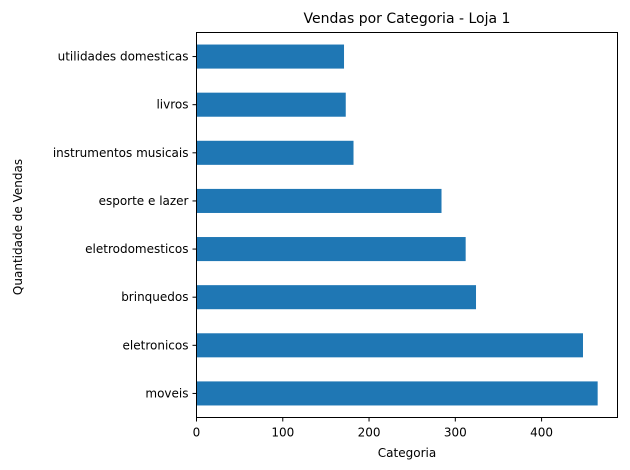  I want to click on chart-title: Vendas por Categoria - Loja 1, so click(407, 19).